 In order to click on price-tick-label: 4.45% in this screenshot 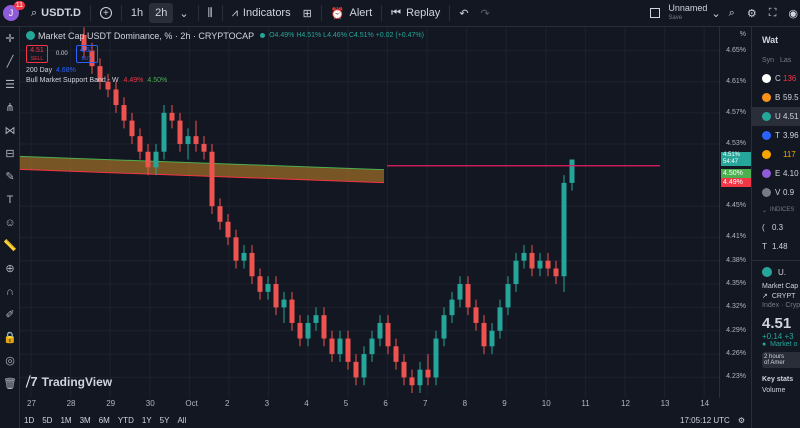, I will do `click(736, 206)`.